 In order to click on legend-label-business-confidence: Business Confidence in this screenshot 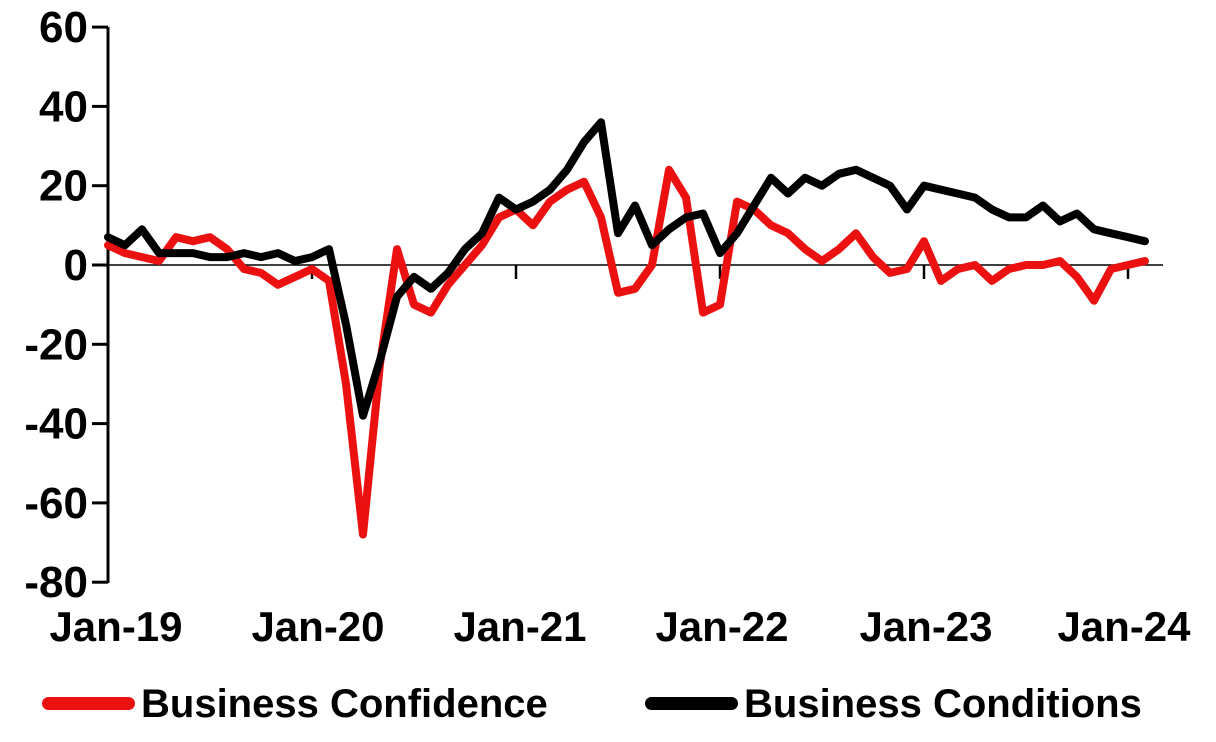, I will do `click(344, 704)`.